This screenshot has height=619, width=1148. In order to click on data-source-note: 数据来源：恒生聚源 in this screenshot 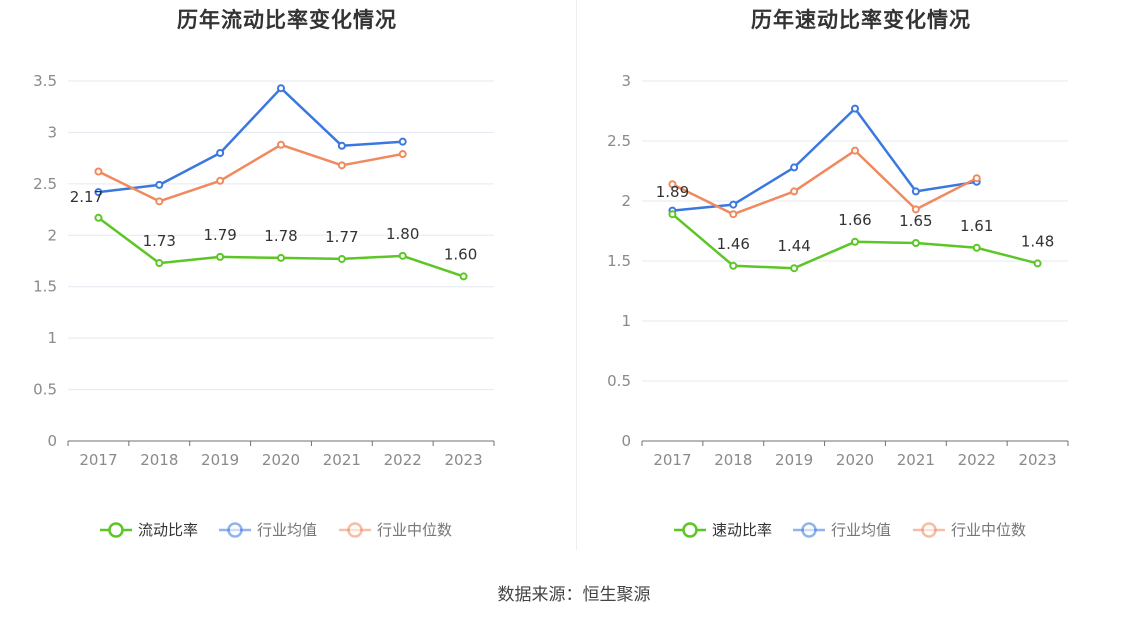, I will do `click(574, 595)`.